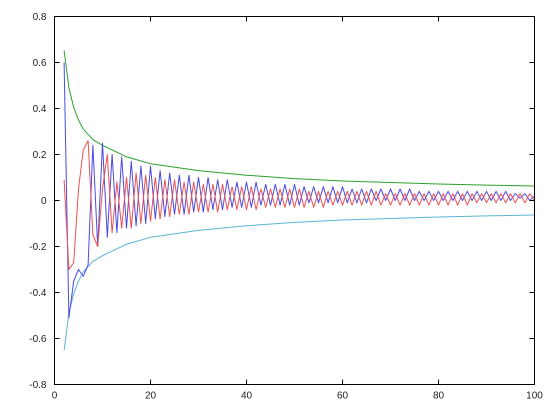 This screenshot has height=420, width=560. Describe the element at coordinates (38, 339) in the screenshot. I see `y-tick-label: -0.6` at that location.